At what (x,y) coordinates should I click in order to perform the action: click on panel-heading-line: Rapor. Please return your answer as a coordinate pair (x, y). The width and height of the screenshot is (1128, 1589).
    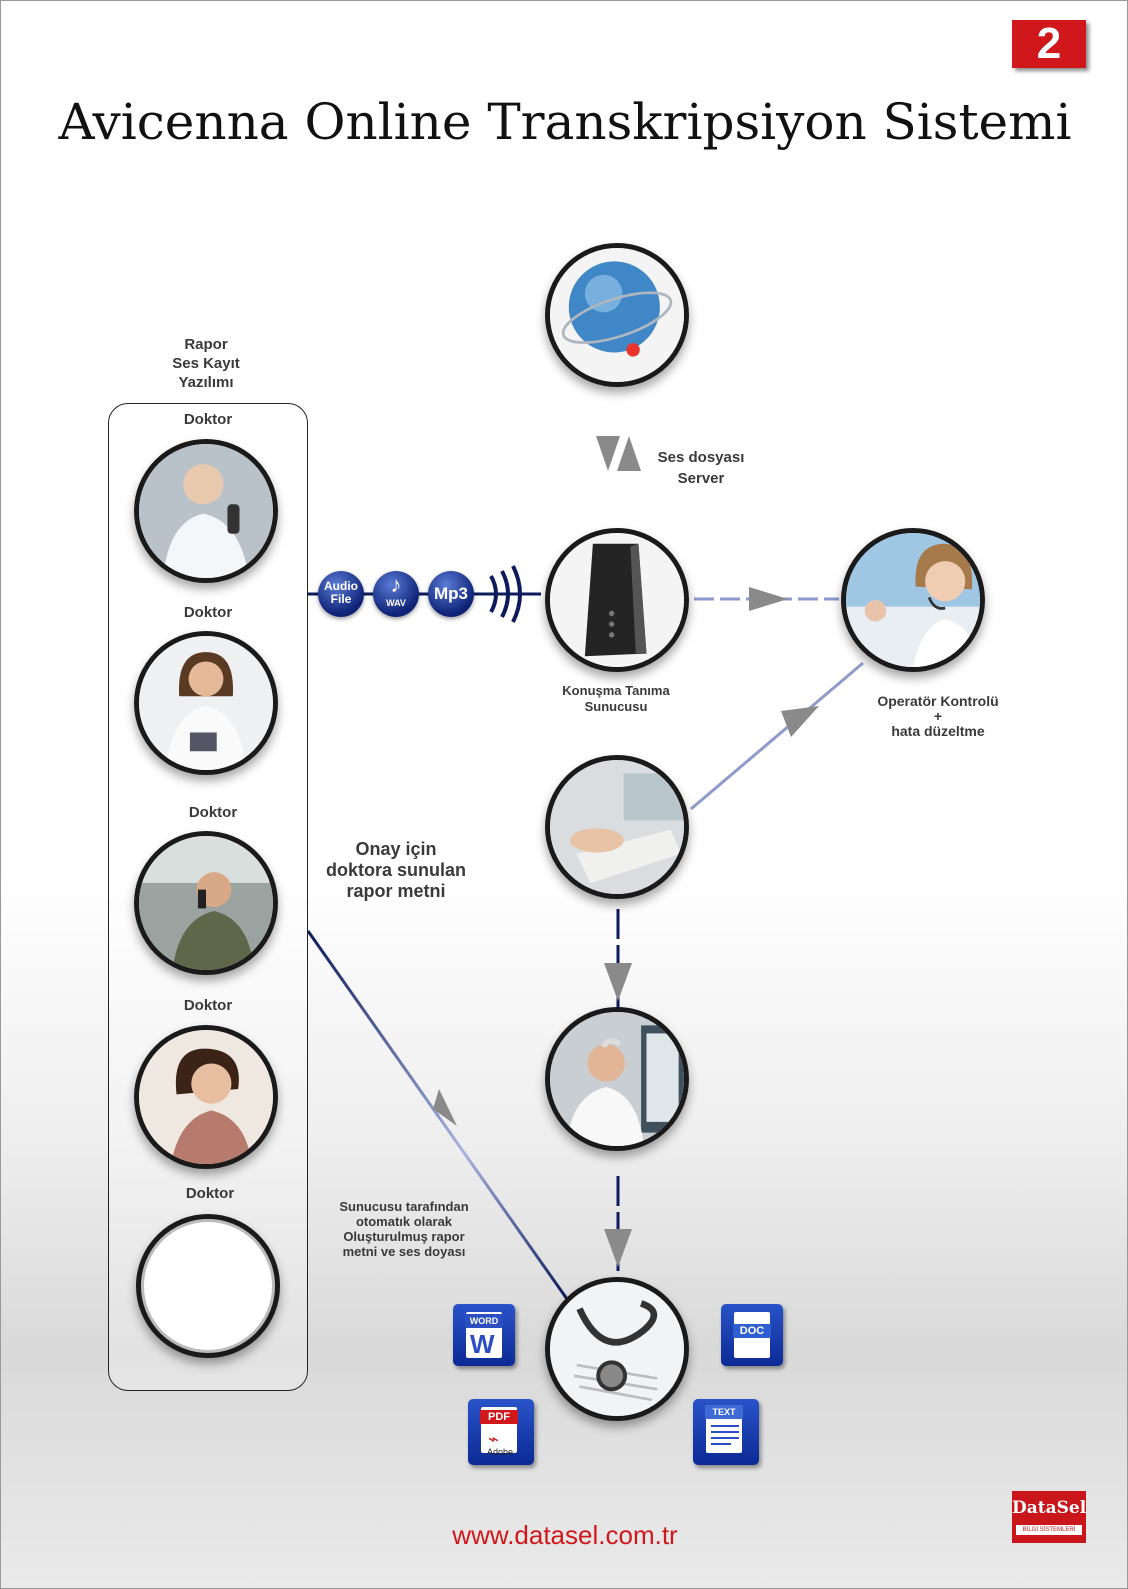
    Looking at the image, I should click on (206, 344).